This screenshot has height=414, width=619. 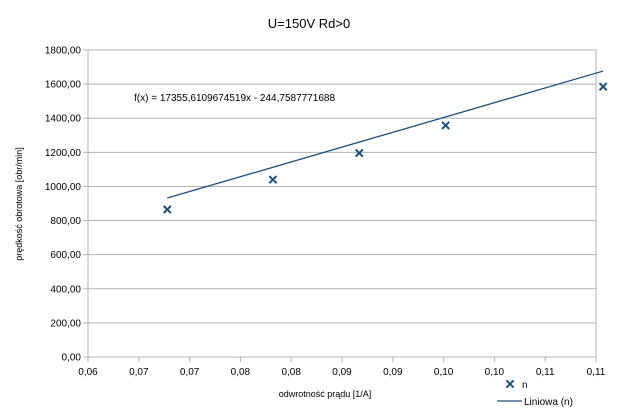 What do you see at coordinates (535, 393) in the screenshot?
I see `legend: n Liniowa (n)` at bounding box center [535, 393].